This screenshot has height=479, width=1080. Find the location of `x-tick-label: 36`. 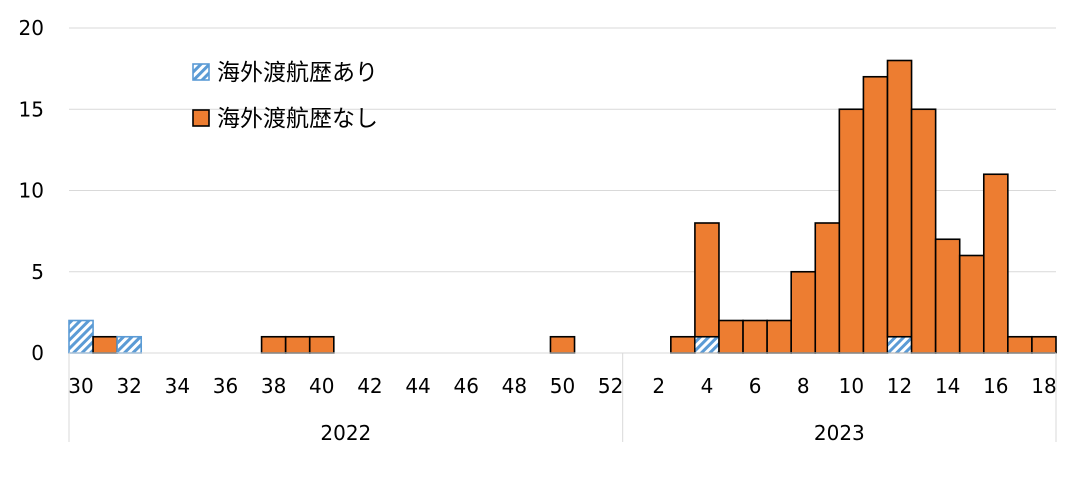

x-tick-label: 36 is located at coordinates (225, 386).